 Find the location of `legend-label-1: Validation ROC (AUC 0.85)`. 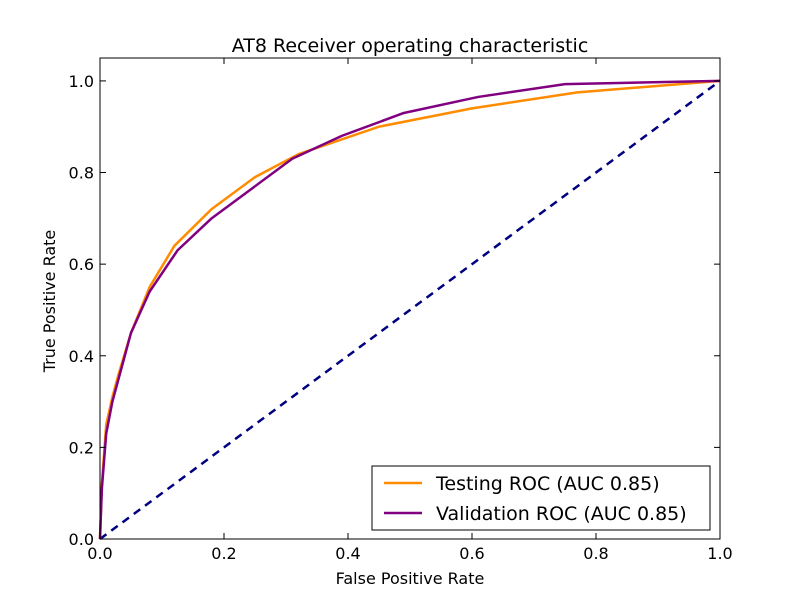

legend-label-1: Validation ROC (AUC 0.85) is located at coordinates (561, 514).